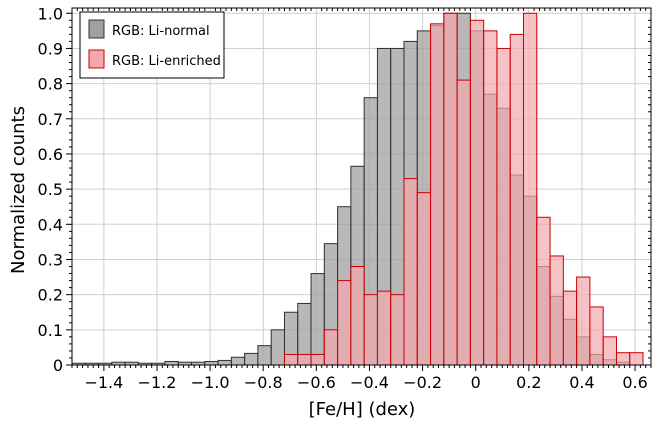  I want to click on y-tick-label: 0.3, so click(50, 259).